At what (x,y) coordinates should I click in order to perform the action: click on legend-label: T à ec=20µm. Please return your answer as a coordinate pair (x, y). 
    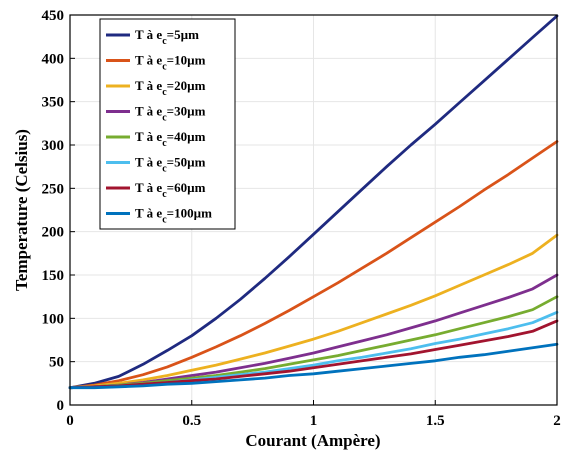
    Looking at the image, I should click on (170, 88).